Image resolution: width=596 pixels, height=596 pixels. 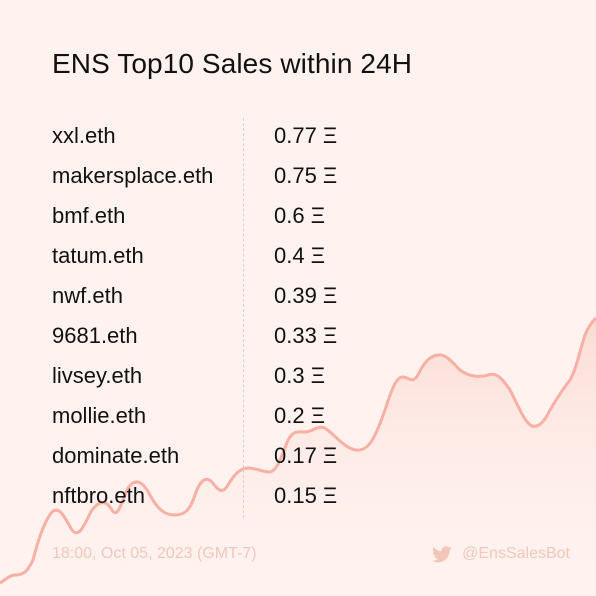 I want to click on domain-name: nftbro.eth, so click(x=98, y=495).